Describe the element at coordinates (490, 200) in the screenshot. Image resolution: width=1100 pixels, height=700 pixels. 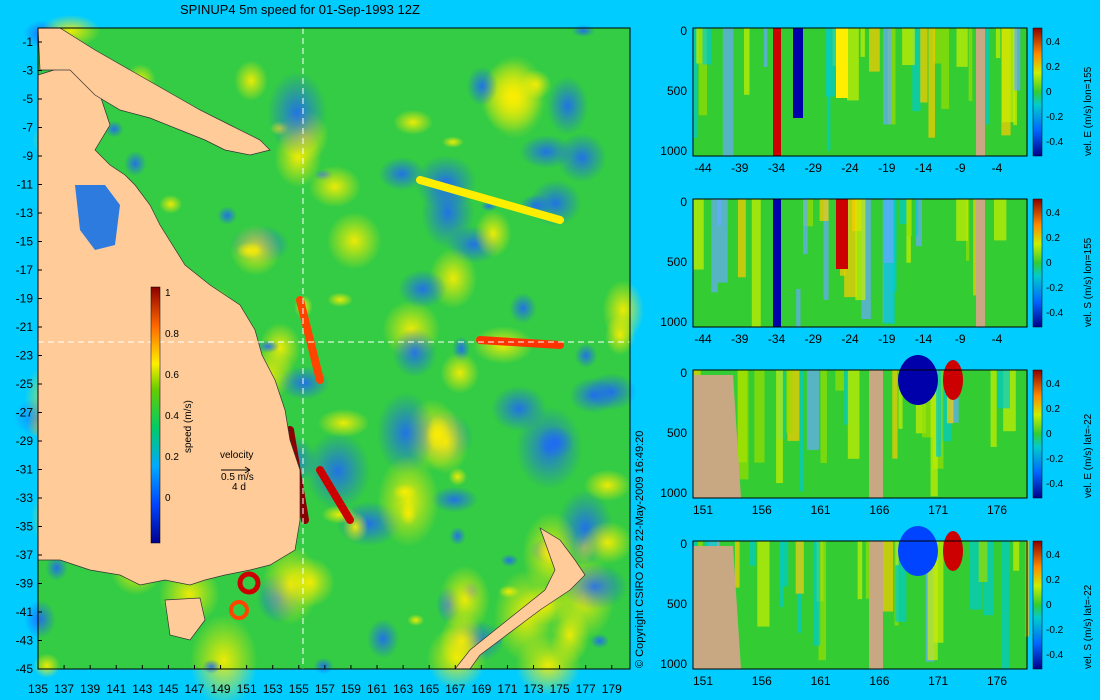
I see `current-streak` at that location.